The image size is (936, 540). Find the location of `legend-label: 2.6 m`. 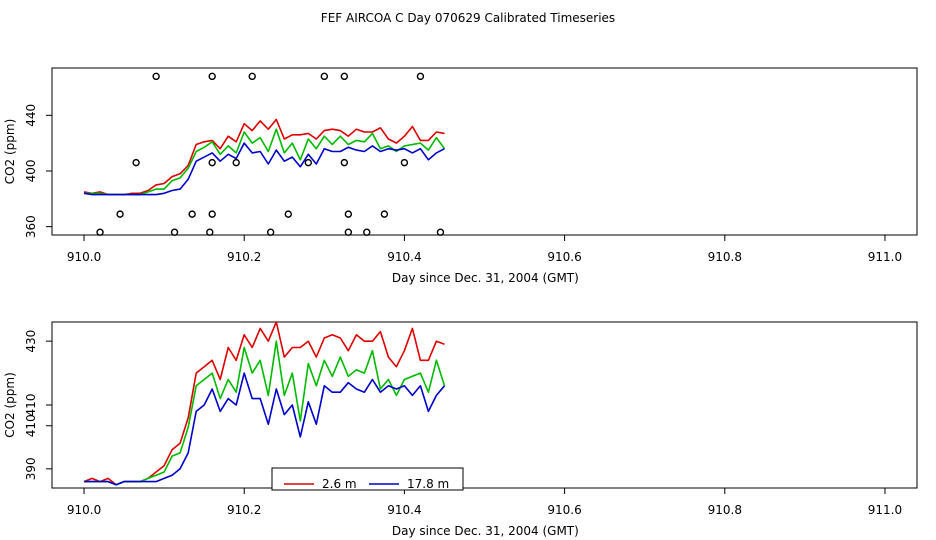

legend-label: 2.6 m is located at coordinates (339, 484).